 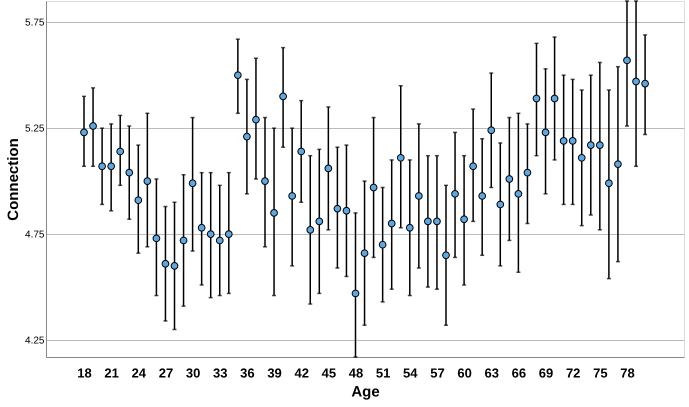 I want to click on x-tick-label: 48, so click(x=356, y=373).